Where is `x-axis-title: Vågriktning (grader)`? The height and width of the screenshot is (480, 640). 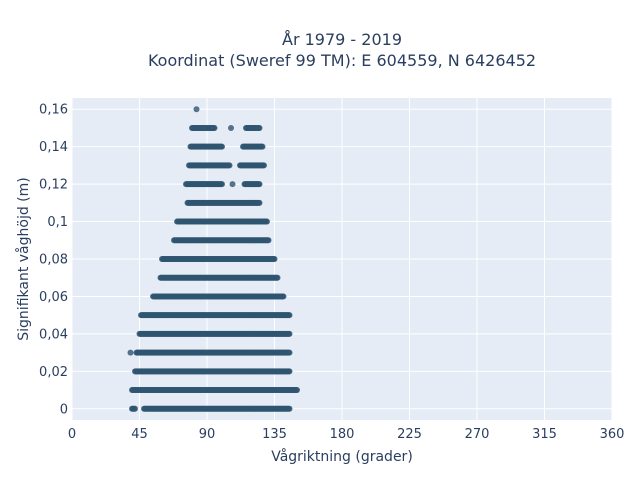
x-axis-title: Vågriktning (grader) is located at coordinates (342, 456).